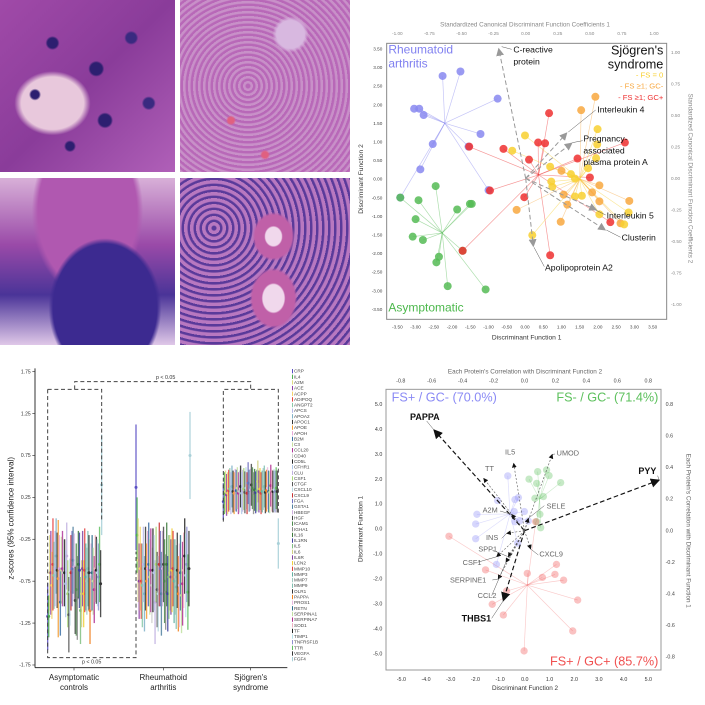 This screenshot has width=705, height=705. Describe the element at coordinates (297, 546) in the screenshot. I see `legend-label: IL5` at that location.